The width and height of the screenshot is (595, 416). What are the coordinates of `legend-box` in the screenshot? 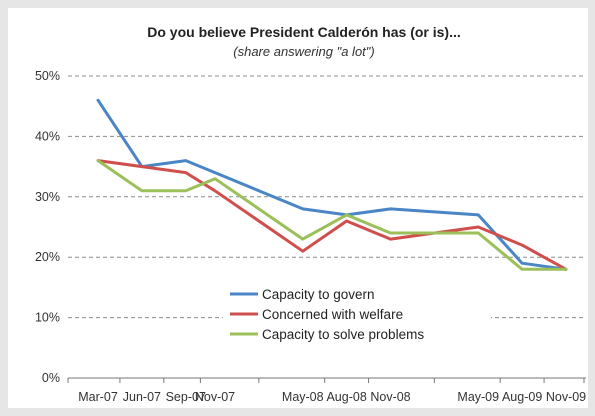 It's located at (357, 316).